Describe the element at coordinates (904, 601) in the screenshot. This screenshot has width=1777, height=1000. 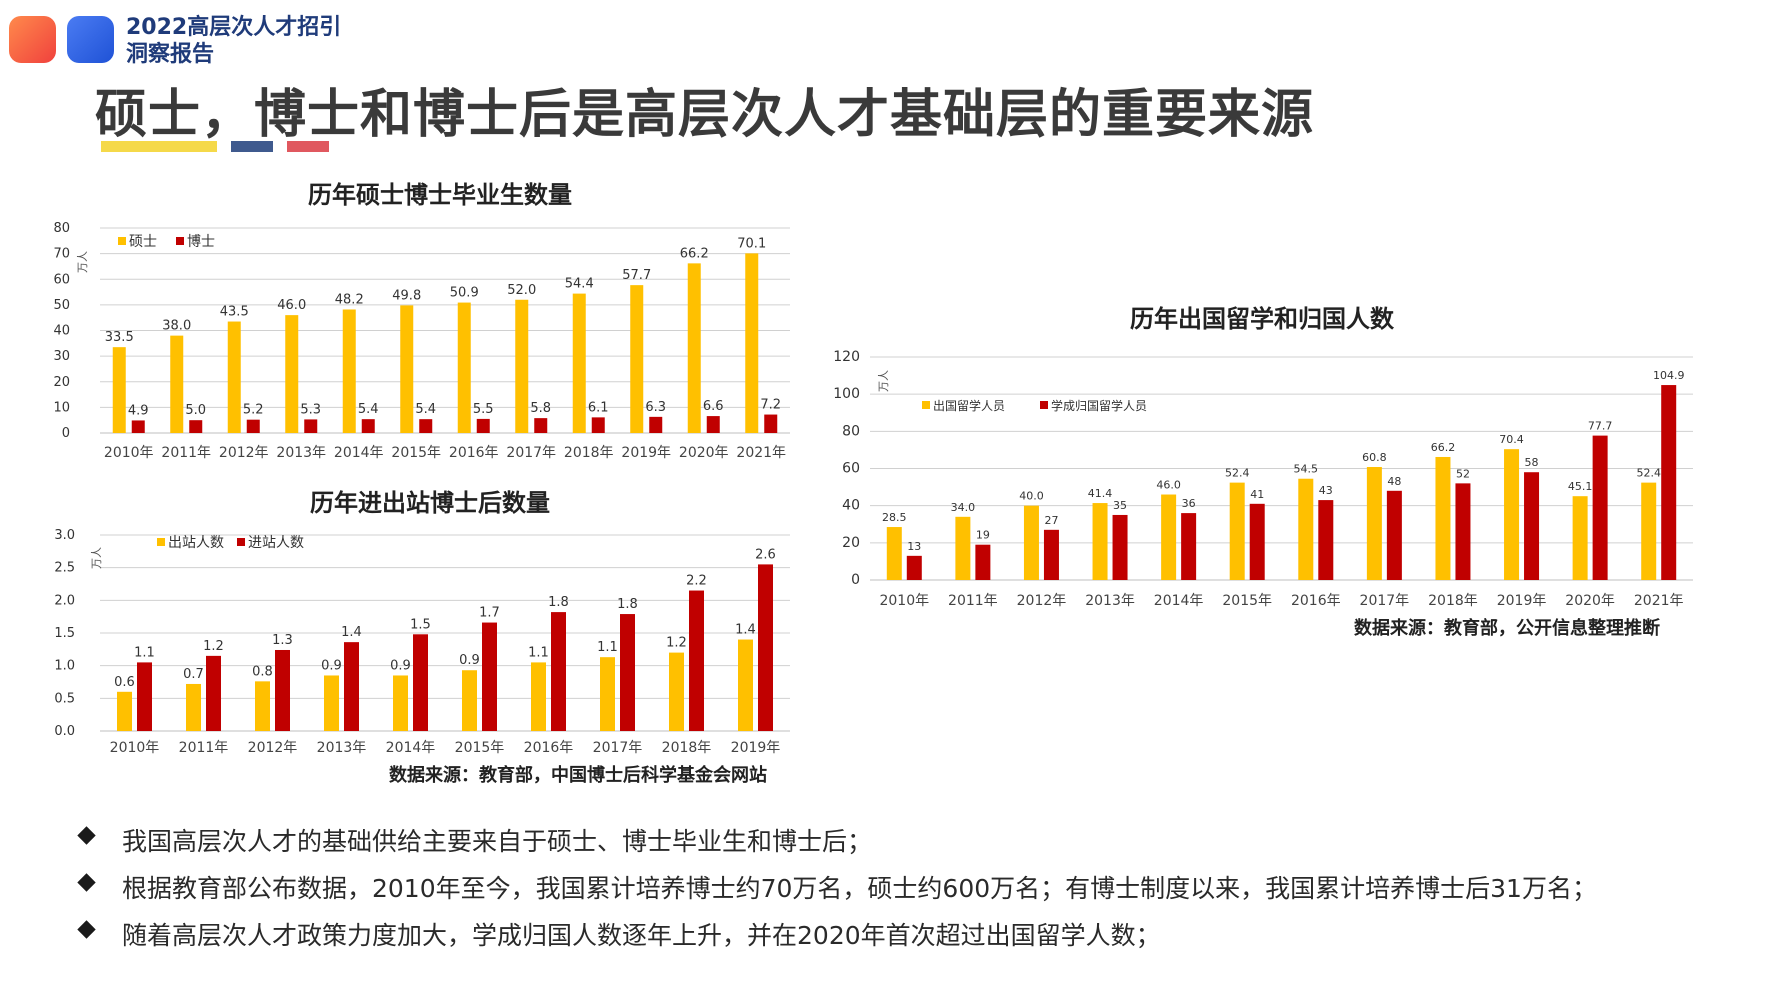
I see `x-tick-label: 2010年` at that location.